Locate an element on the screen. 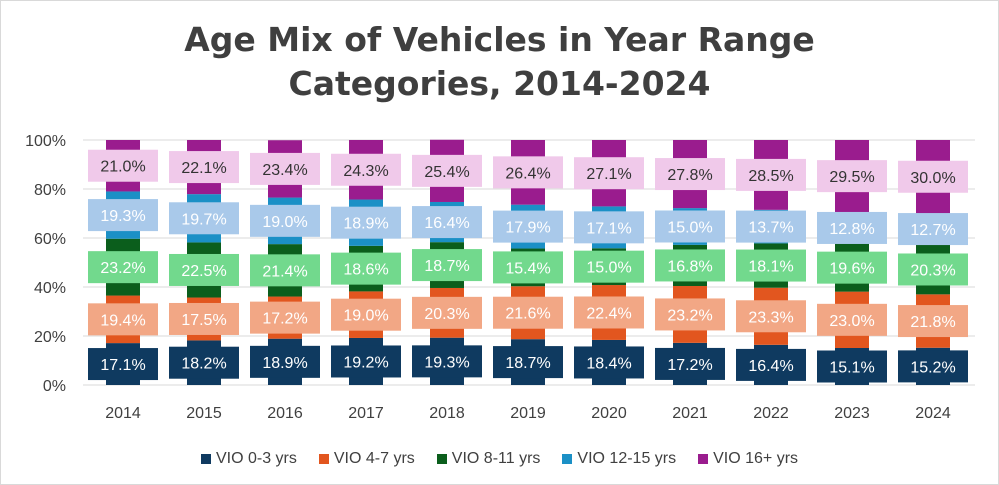 The width and height of the screenshot is (999, 485). data-label: 17.9% is located at coordinates (527, 228).